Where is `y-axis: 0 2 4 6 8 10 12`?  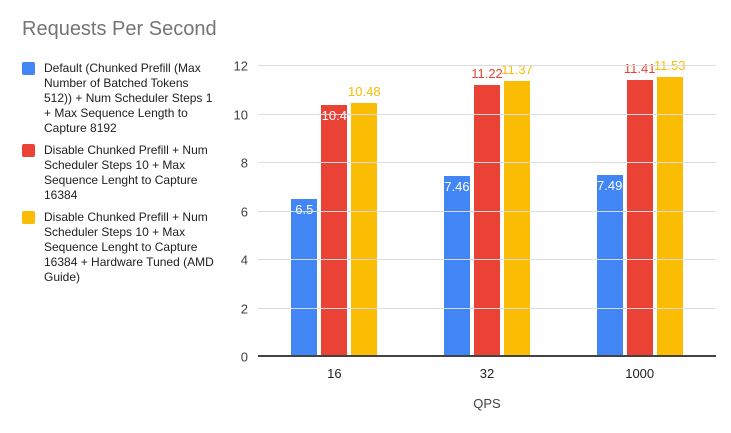 y-axis: 0 2 4 6 8 10 12 is located at coordinates (233, 212).